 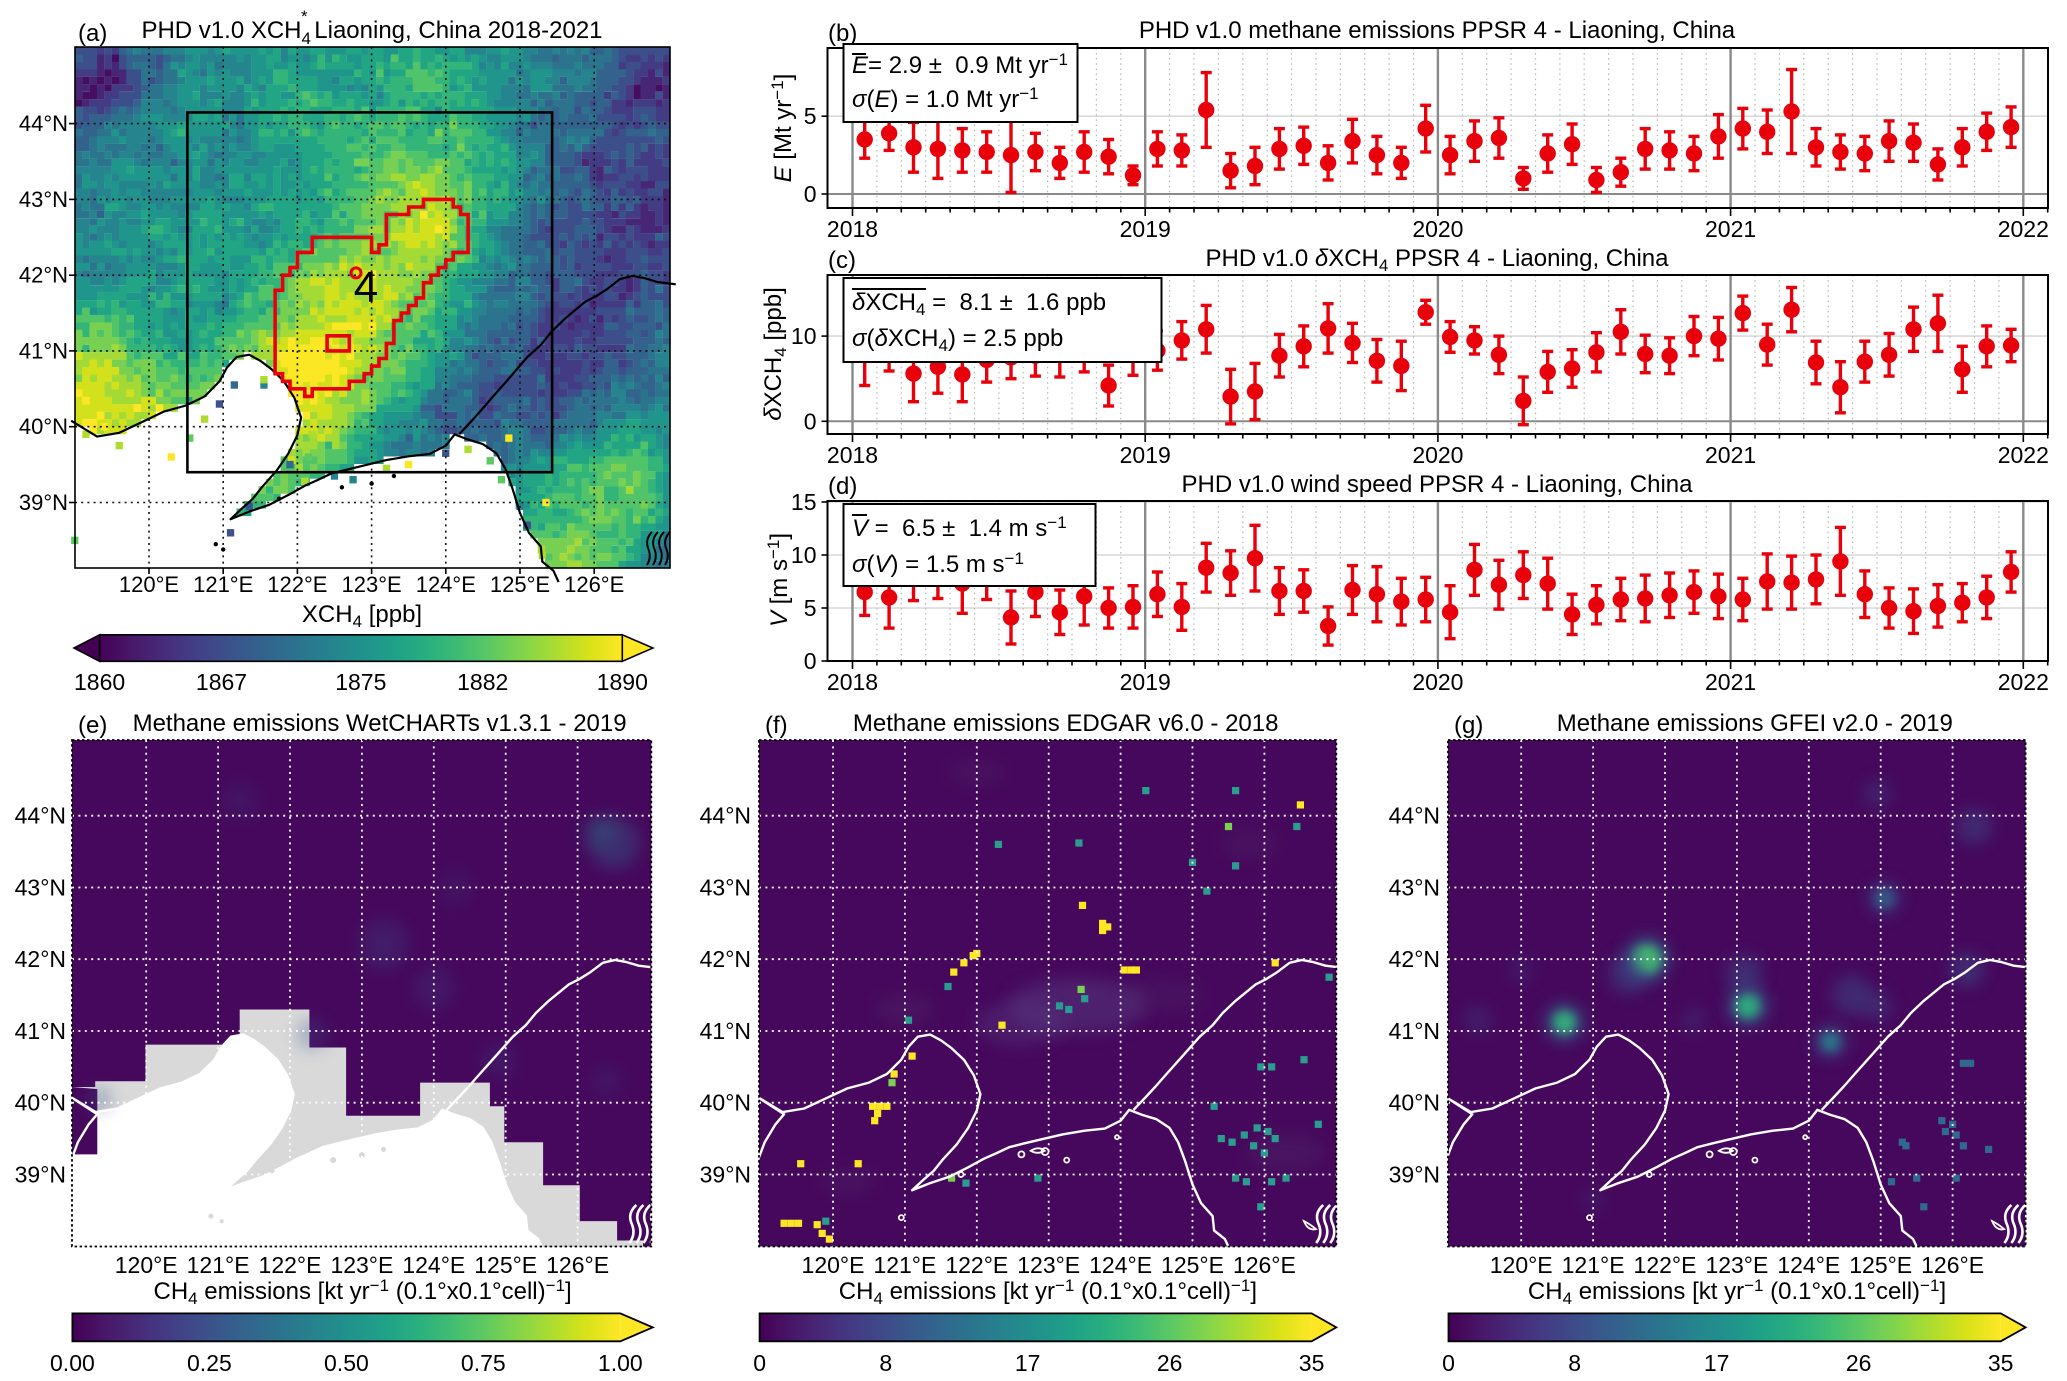 What do you see at coordinates (346, 1363) in the screenshot?
I see `svg-text: 0.50` at bounding box center [346, 1363].